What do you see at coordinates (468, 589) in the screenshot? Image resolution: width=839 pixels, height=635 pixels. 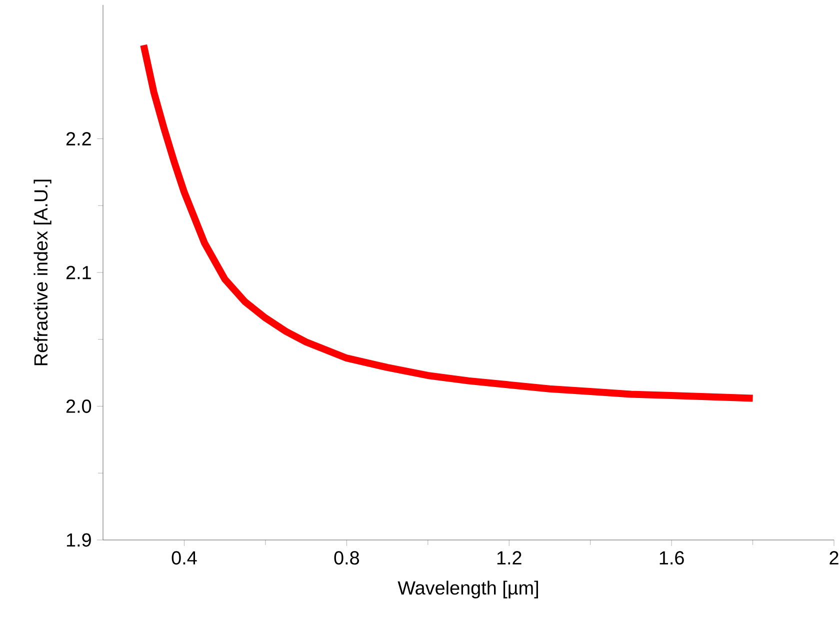 I see `x-axis-title: Wavelength [µm]` at bounding box center [468, 589].